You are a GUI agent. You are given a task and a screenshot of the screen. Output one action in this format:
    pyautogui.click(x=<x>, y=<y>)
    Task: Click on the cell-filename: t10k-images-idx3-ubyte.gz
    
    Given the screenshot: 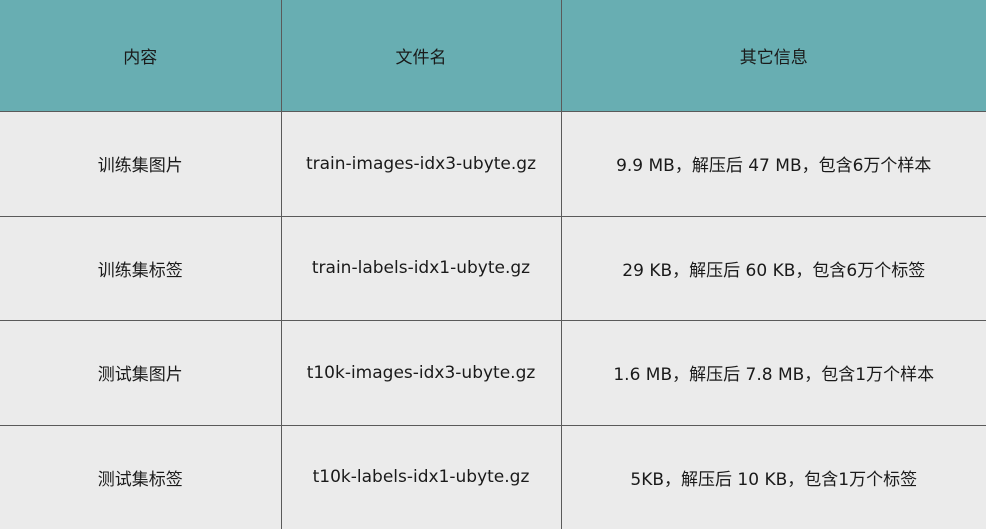 What is the action you would take?
    pyautogui.click(x=421, y=373)
    